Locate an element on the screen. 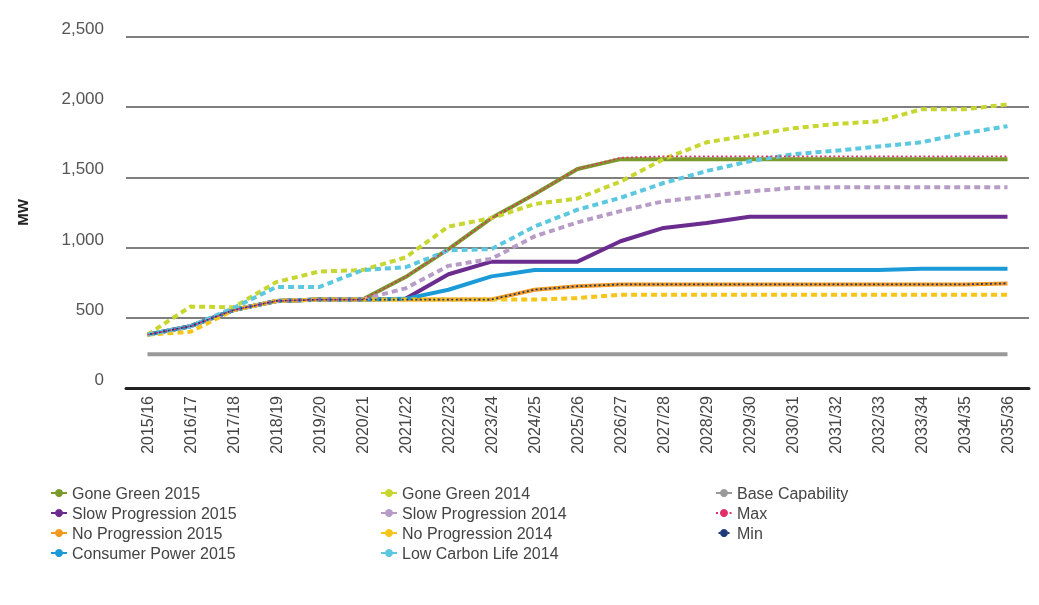  y-tick-label: 2,000 is located at coordinates (82, 99).